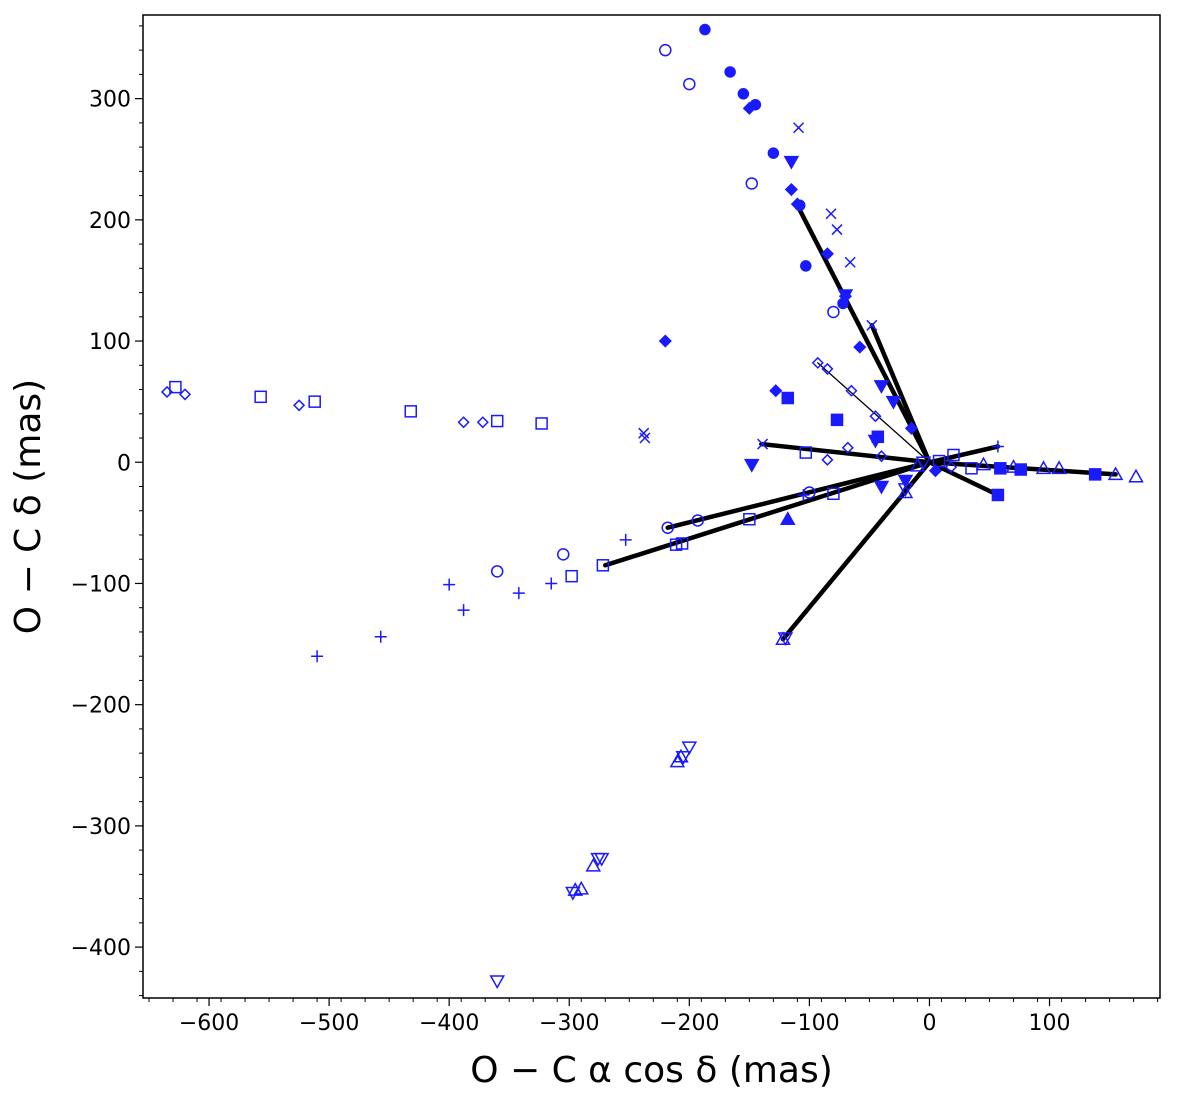 Image resolution: width=1196 pixels, height=1094 pixels. Describe the element at coordinates (689, 1023) in the screenshot. I see `x-tick-label: −200` at that location.